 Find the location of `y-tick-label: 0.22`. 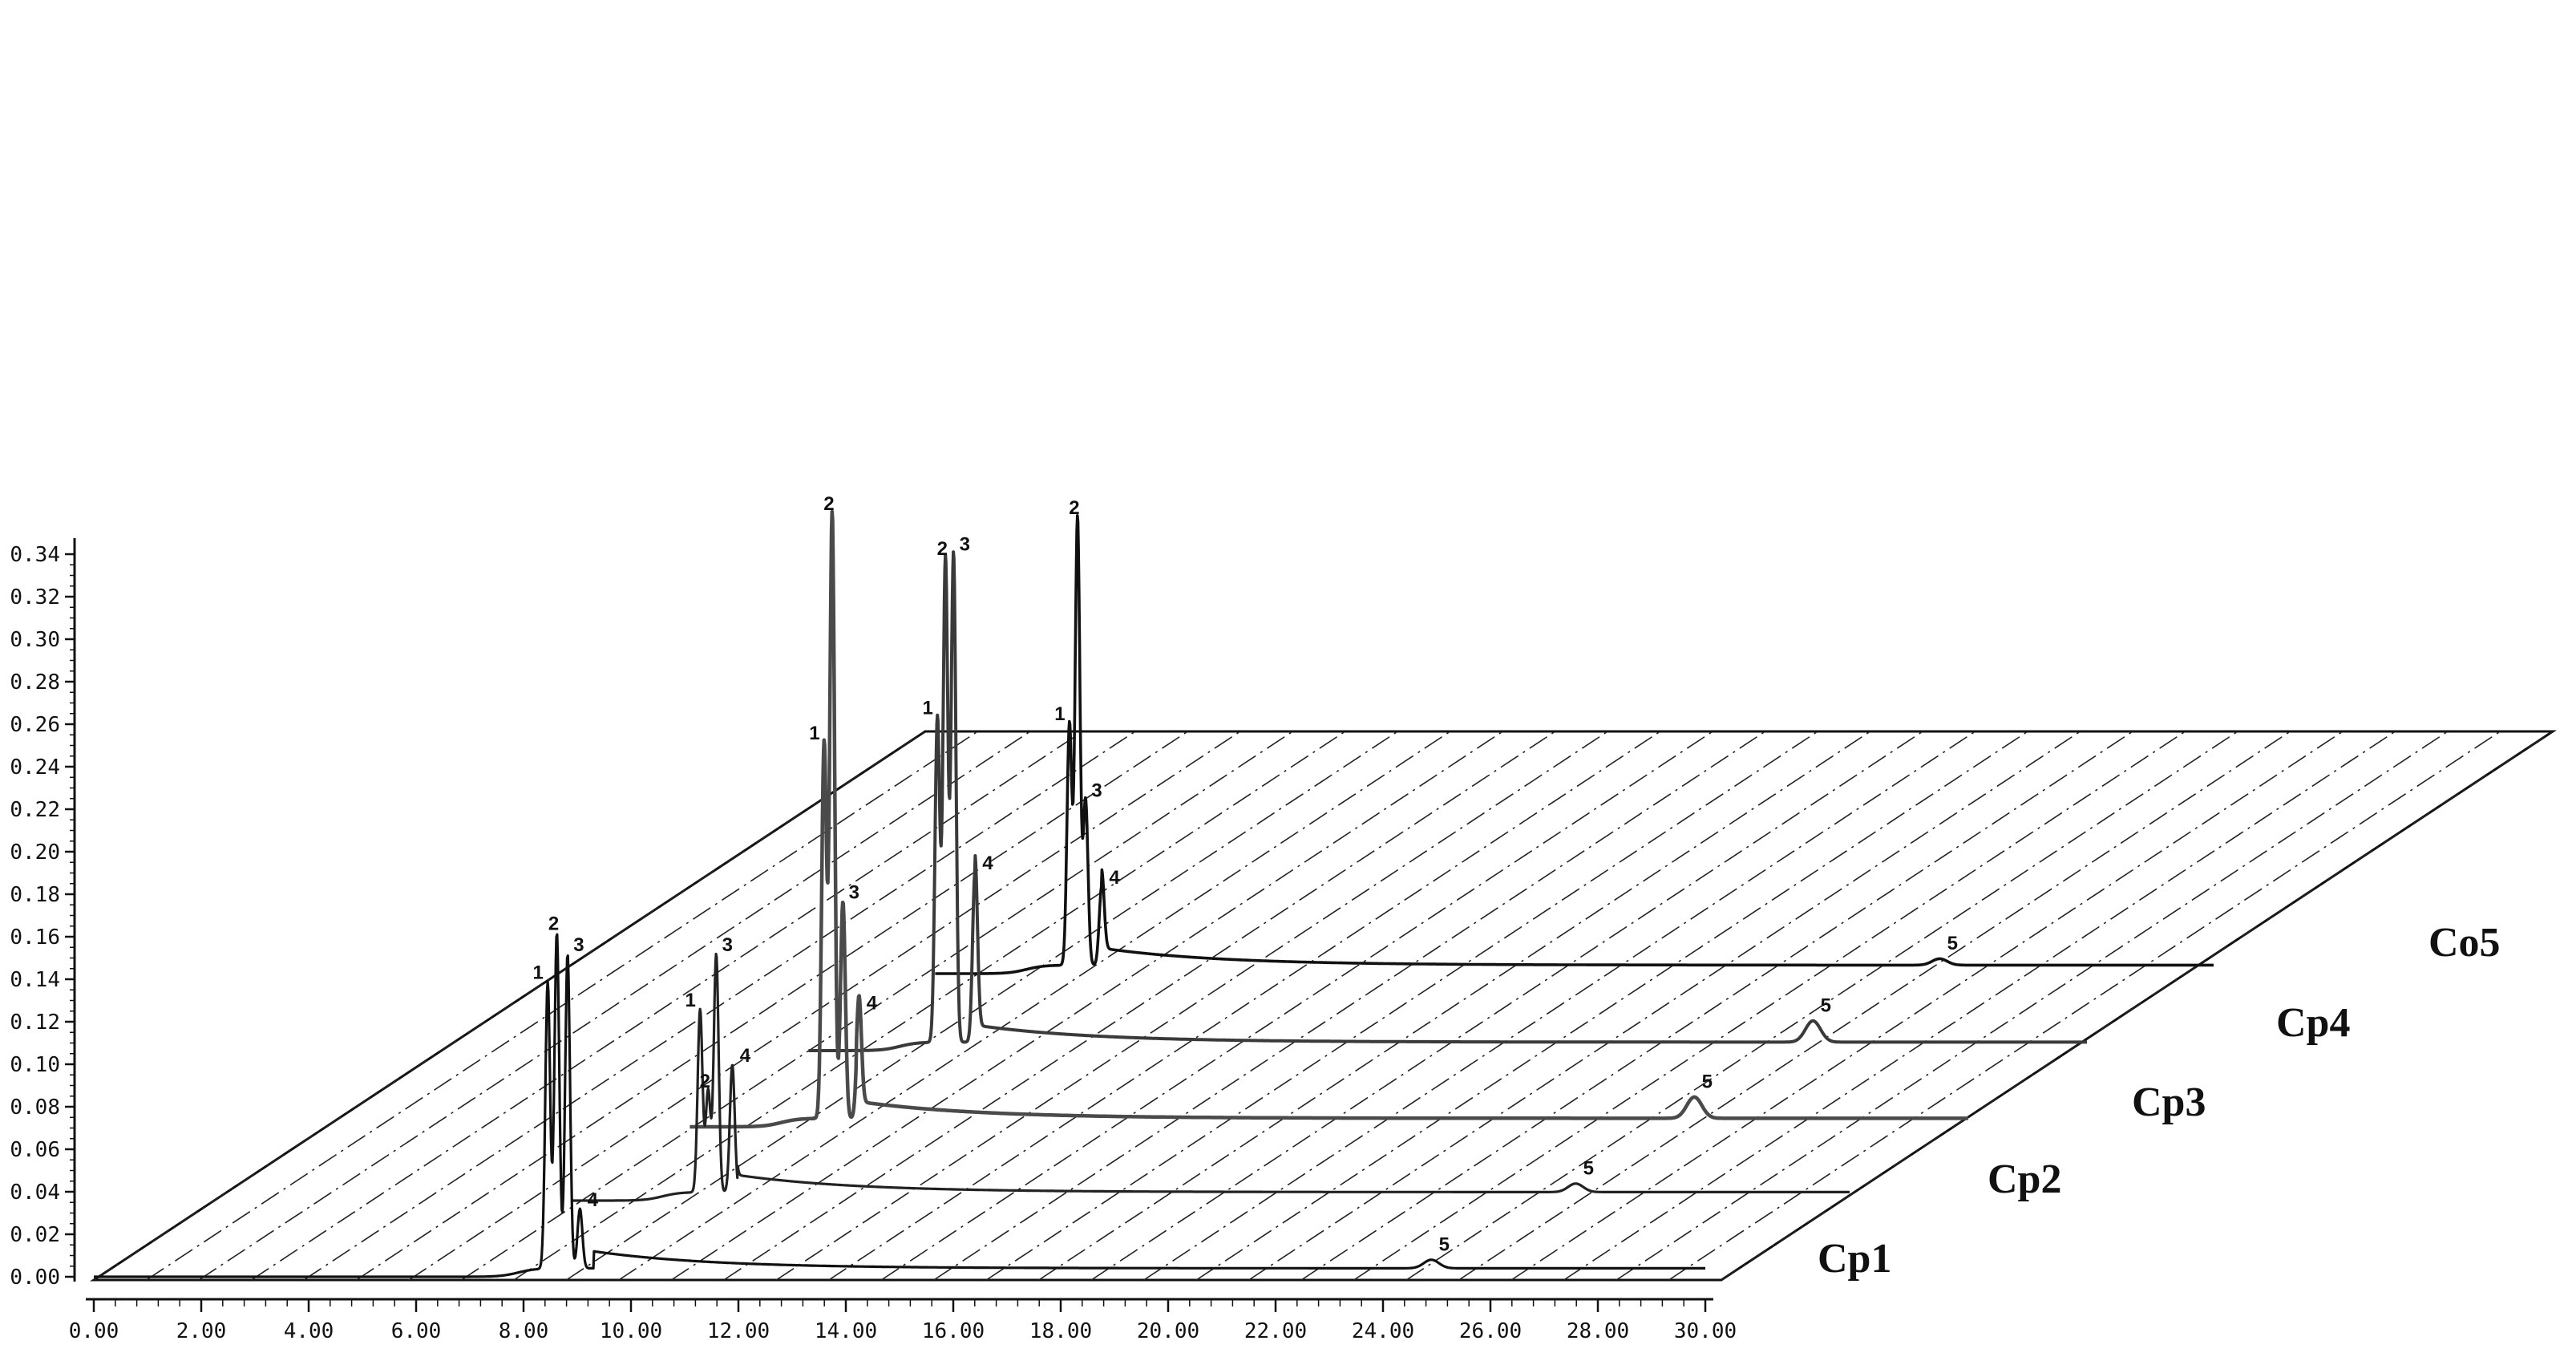

y-tick-label: 0.22 is located at coordinates (35, 810).